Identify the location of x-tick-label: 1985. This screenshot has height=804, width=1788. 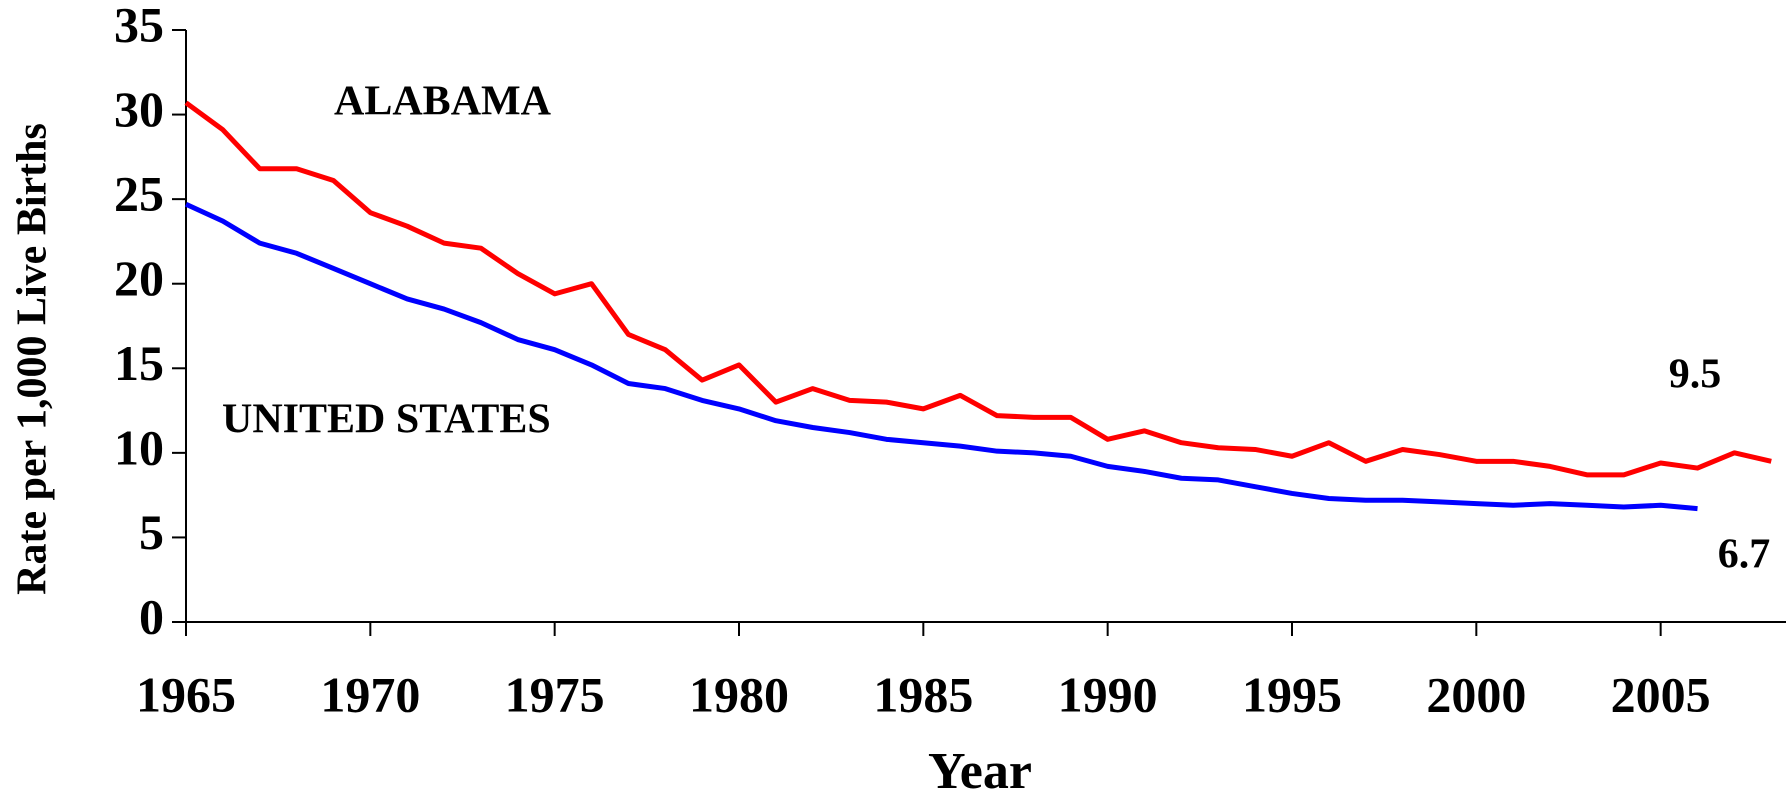
(923, 694).